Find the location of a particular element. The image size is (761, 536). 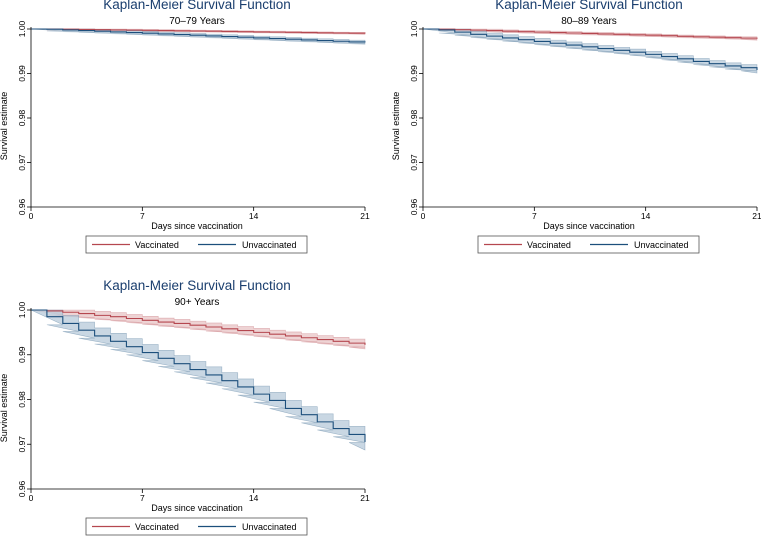

chart-subtitle: 70–79 Years is located at coordinates (197, 21).